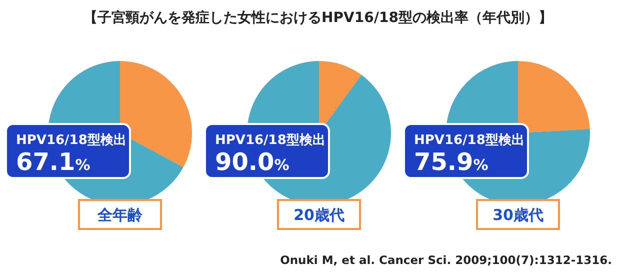  Describe the element at coordinates (252, 162) in the screenshot. I see `data-label: 90.0%` at that location.